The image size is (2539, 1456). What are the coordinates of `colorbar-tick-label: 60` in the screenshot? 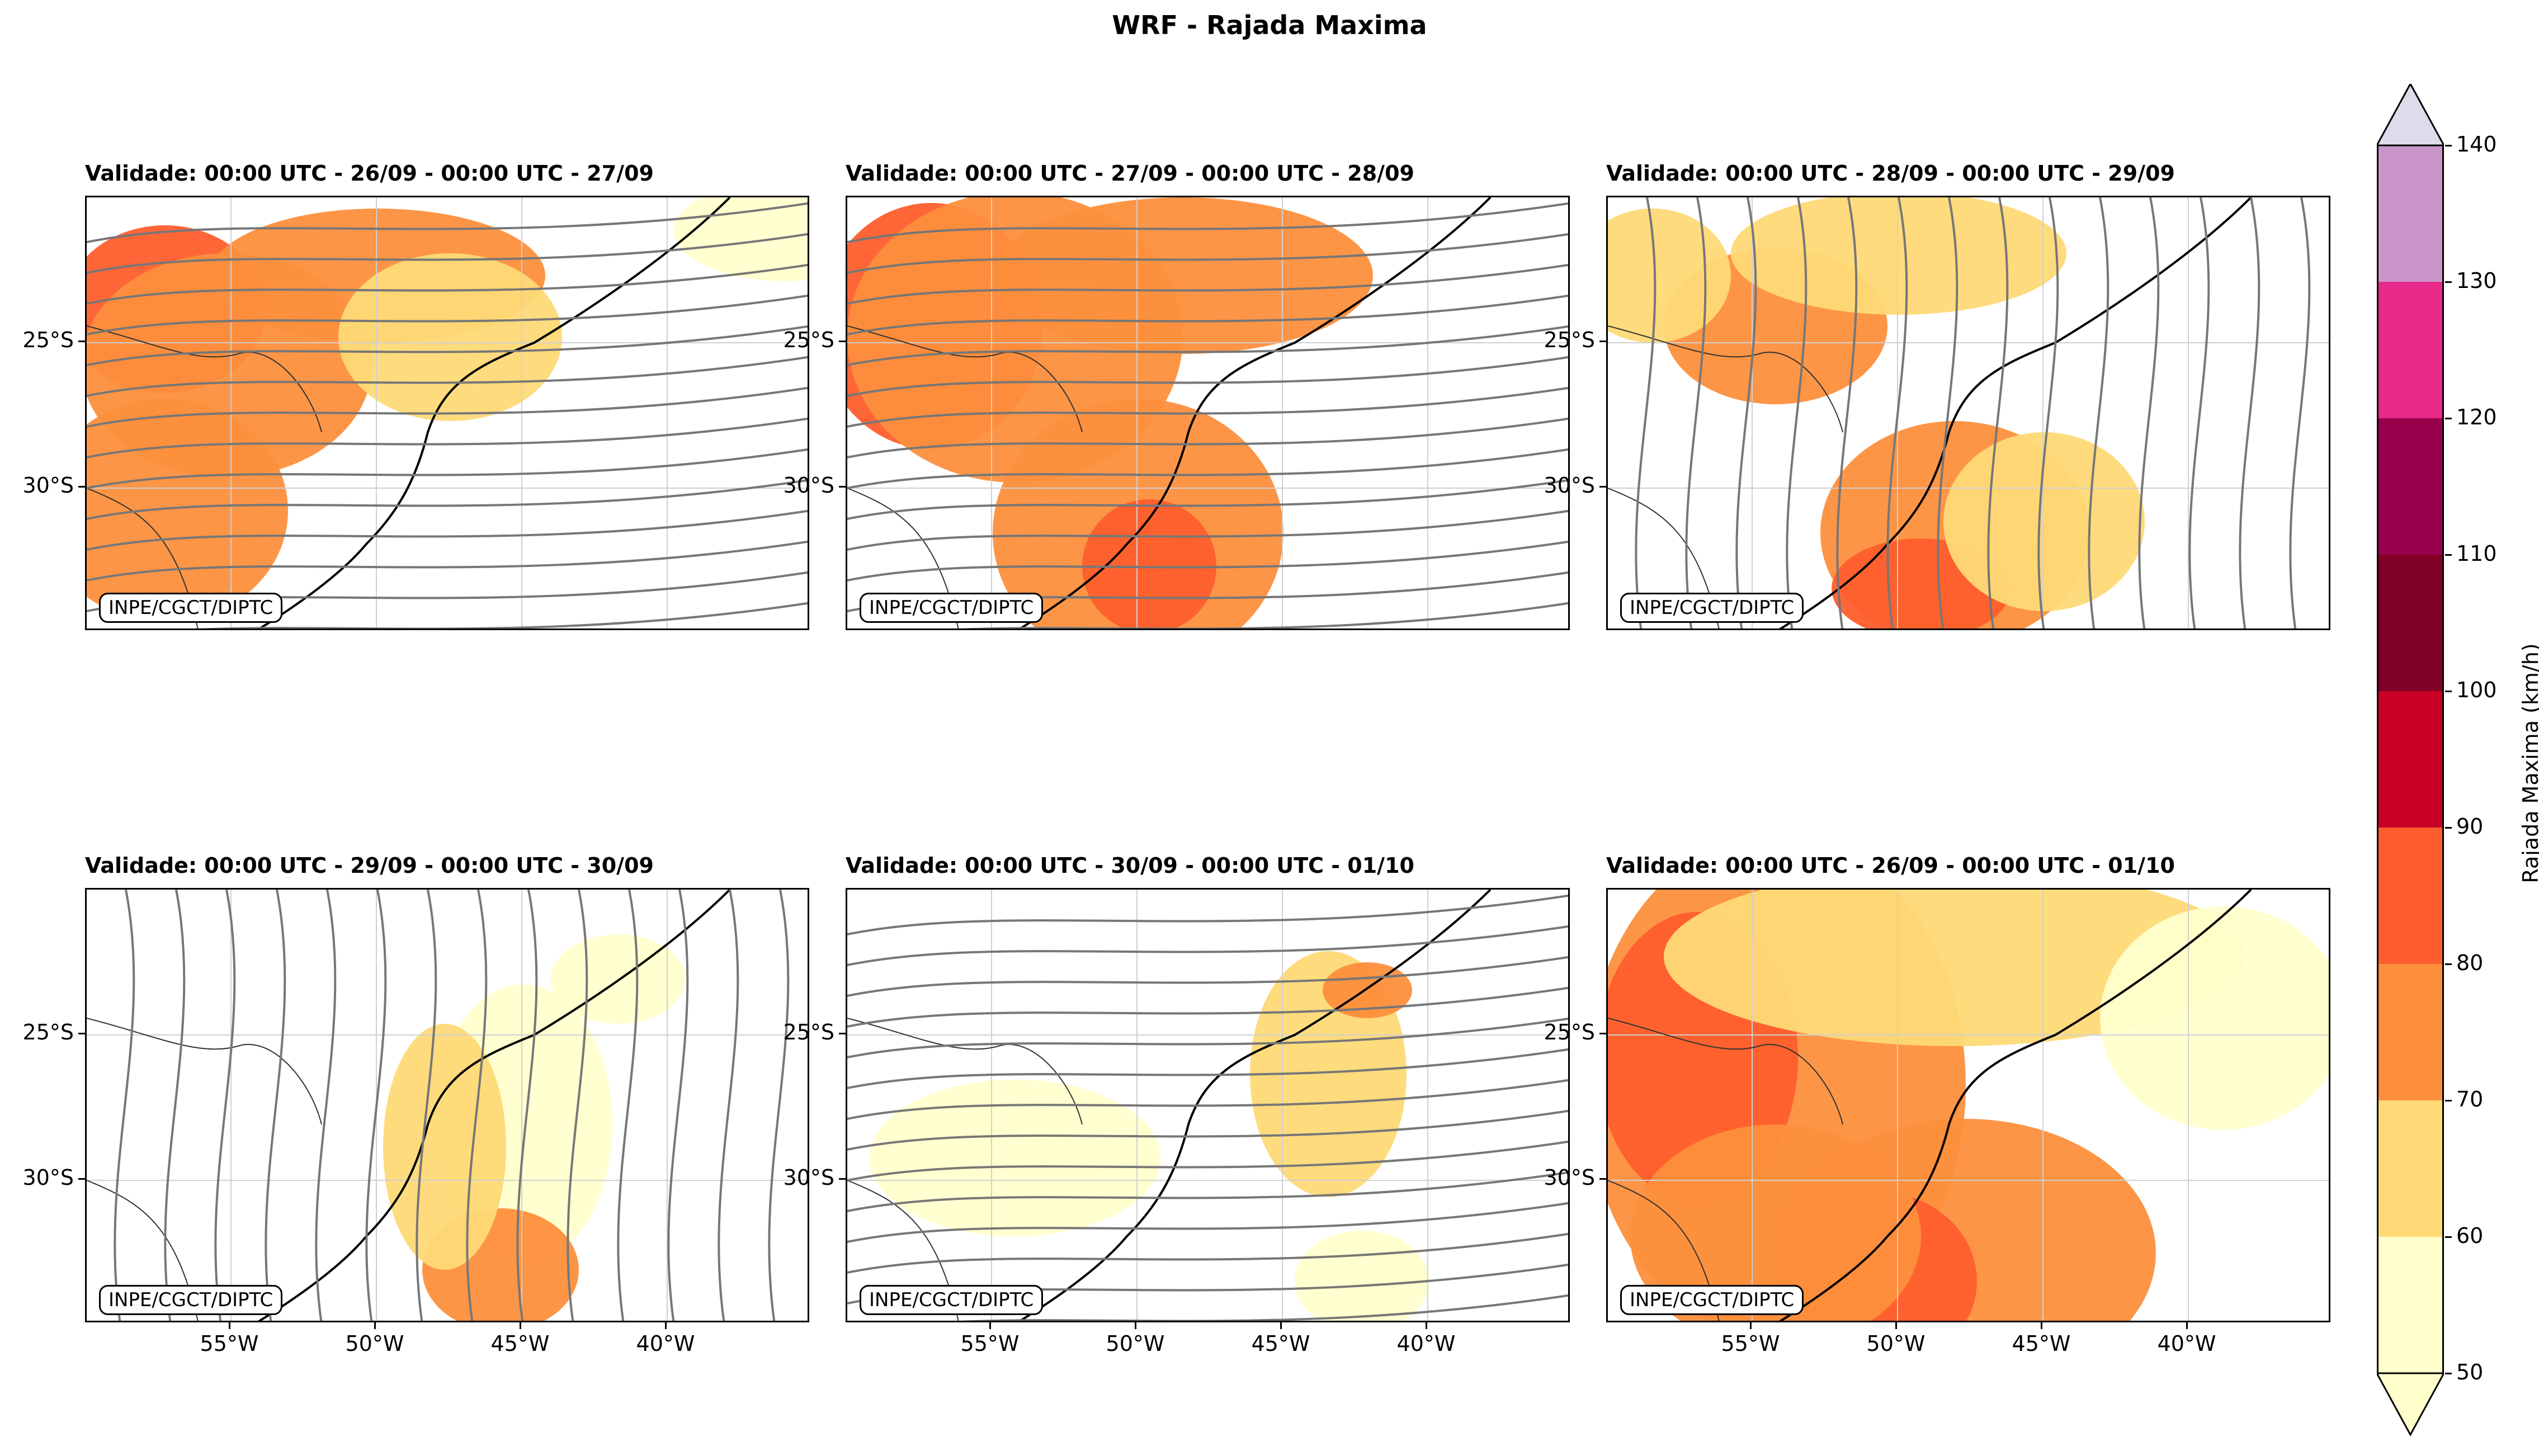 It's located at (2470, 1235).